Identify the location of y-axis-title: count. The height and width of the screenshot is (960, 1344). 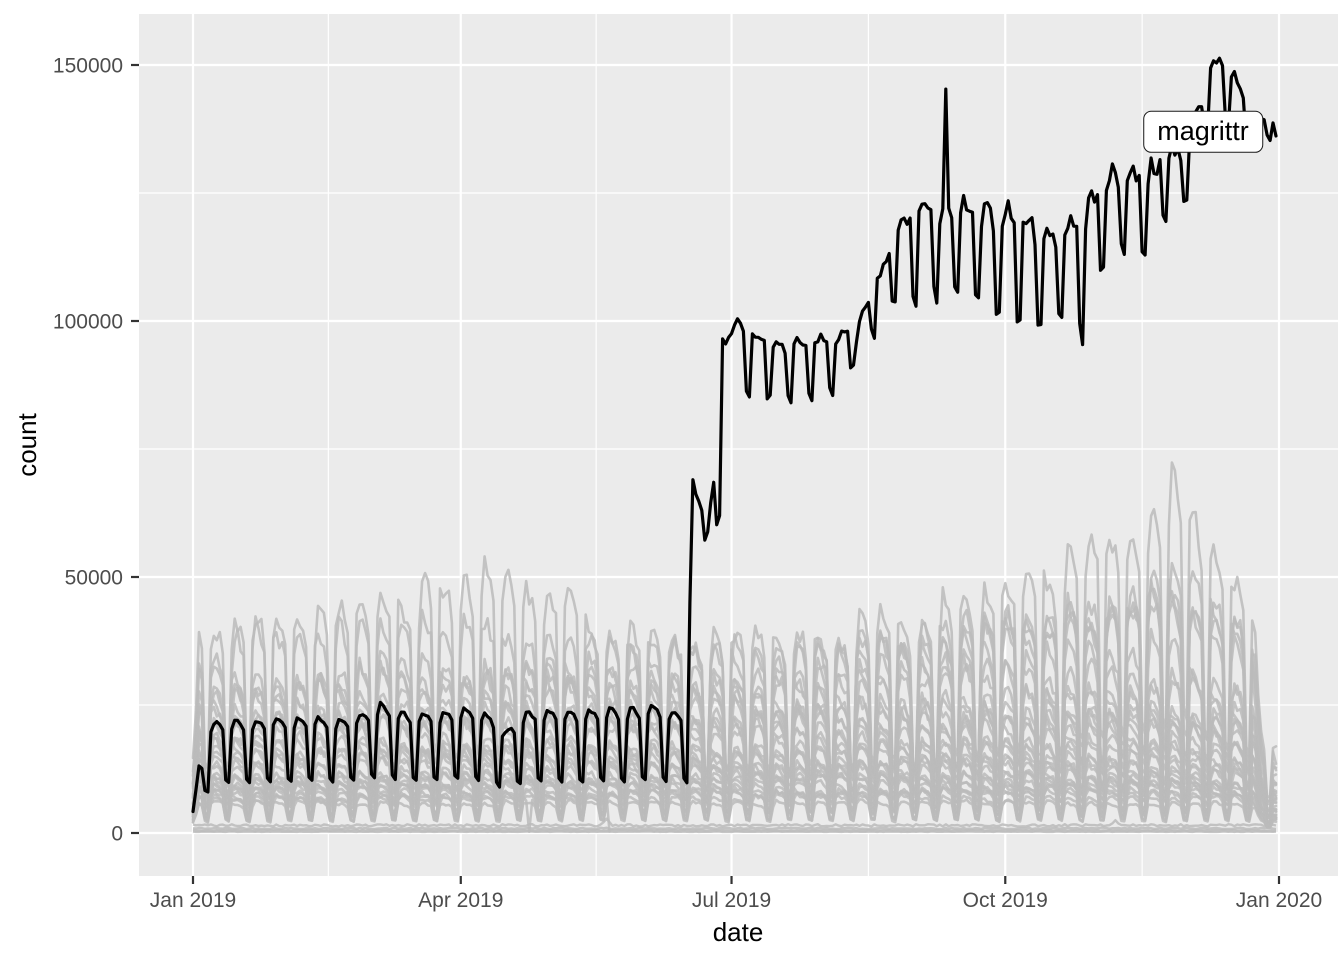
(27, 444).